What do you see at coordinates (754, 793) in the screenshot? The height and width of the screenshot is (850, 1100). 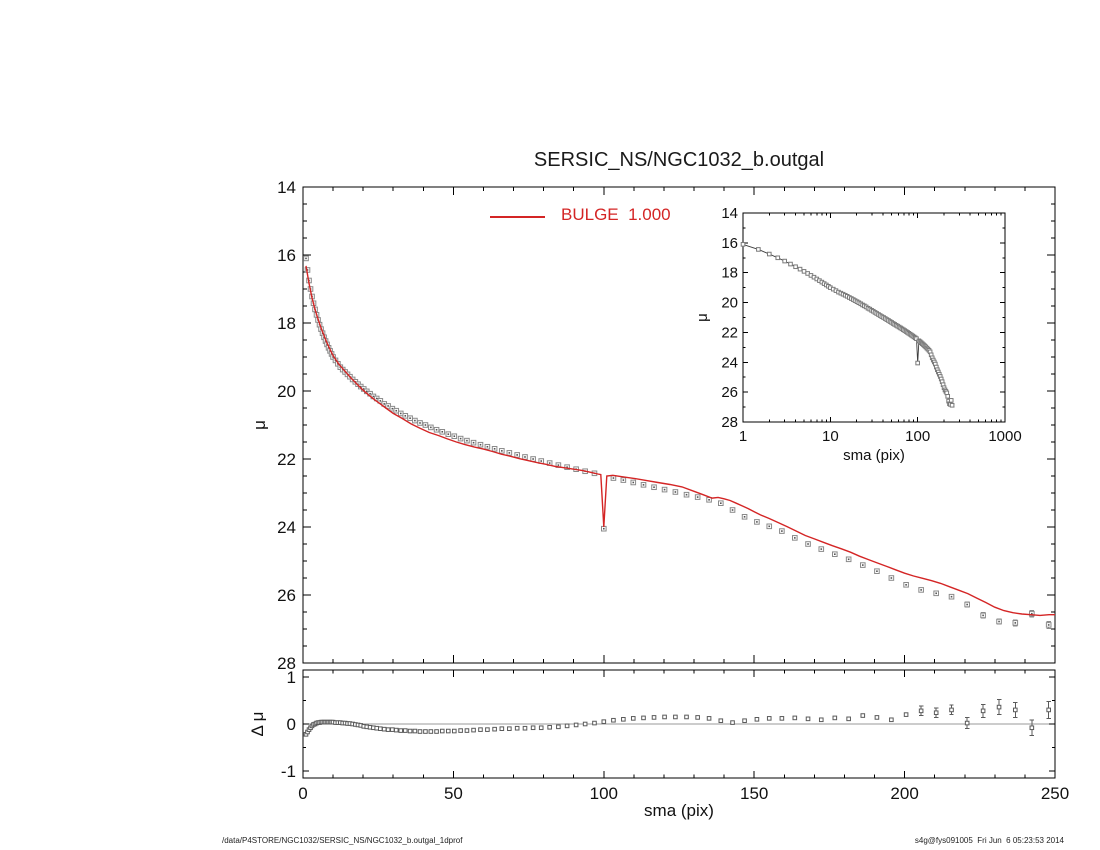 I see `svg-text: 150` at bounding box center [754, 793].